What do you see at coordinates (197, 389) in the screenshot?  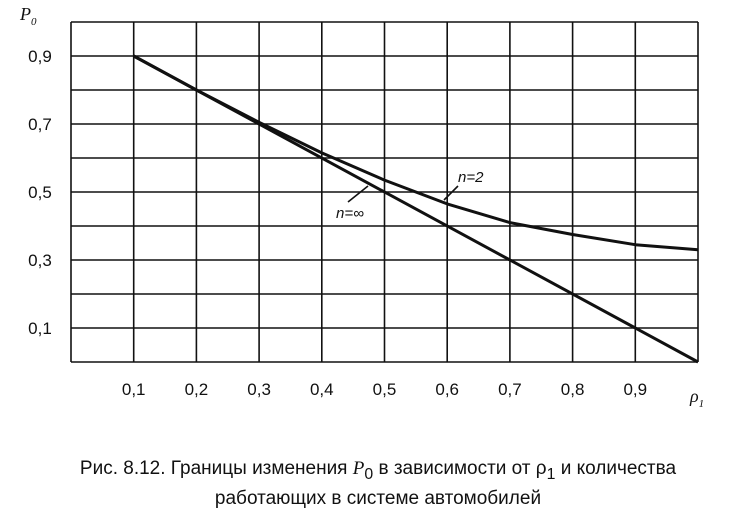 I see `x-tick-label: 0,2` at bounding box center [197, 389].